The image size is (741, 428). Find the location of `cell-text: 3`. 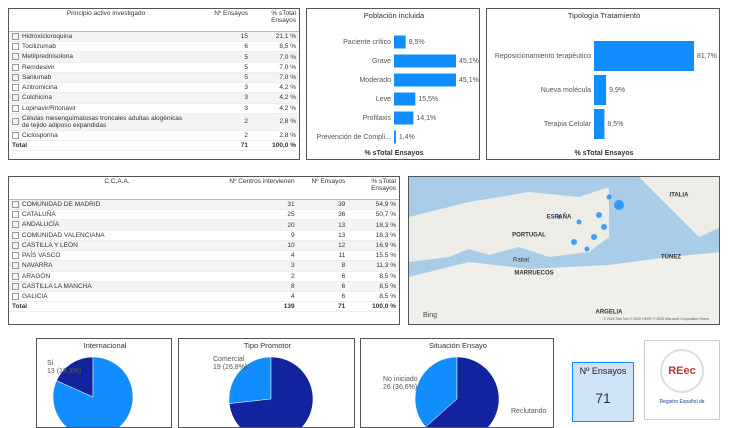

cell-text: 3 is located at coordinates (246, 88).